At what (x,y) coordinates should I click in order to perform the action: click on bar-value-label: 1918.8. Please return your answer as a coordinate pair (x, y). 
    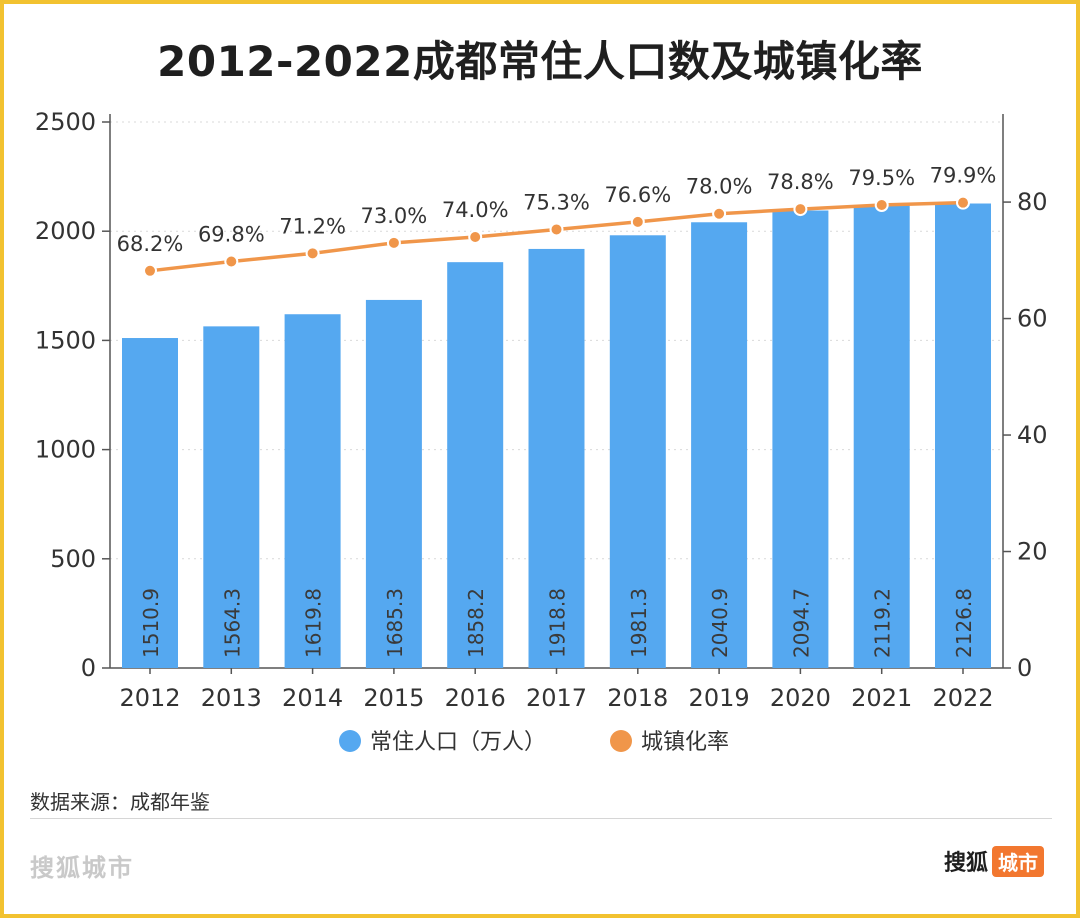
    Looking at the image, I should click on (558, 623).